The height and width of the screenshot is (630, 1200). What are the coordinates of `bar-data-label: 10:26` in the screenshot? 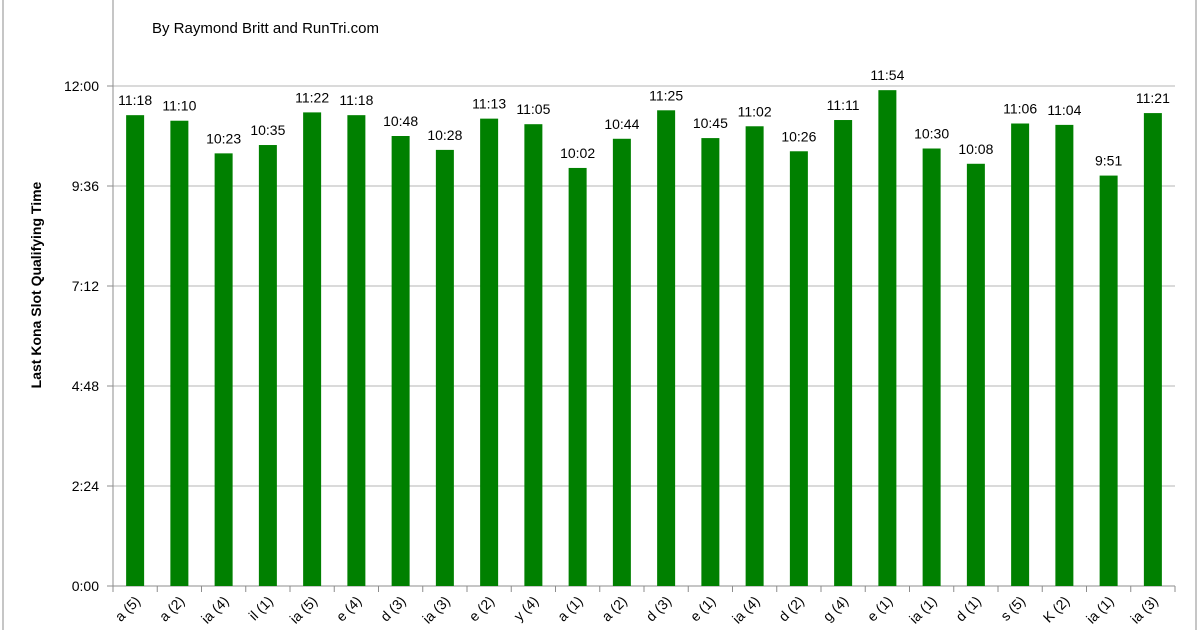 It's located at (798, 136).